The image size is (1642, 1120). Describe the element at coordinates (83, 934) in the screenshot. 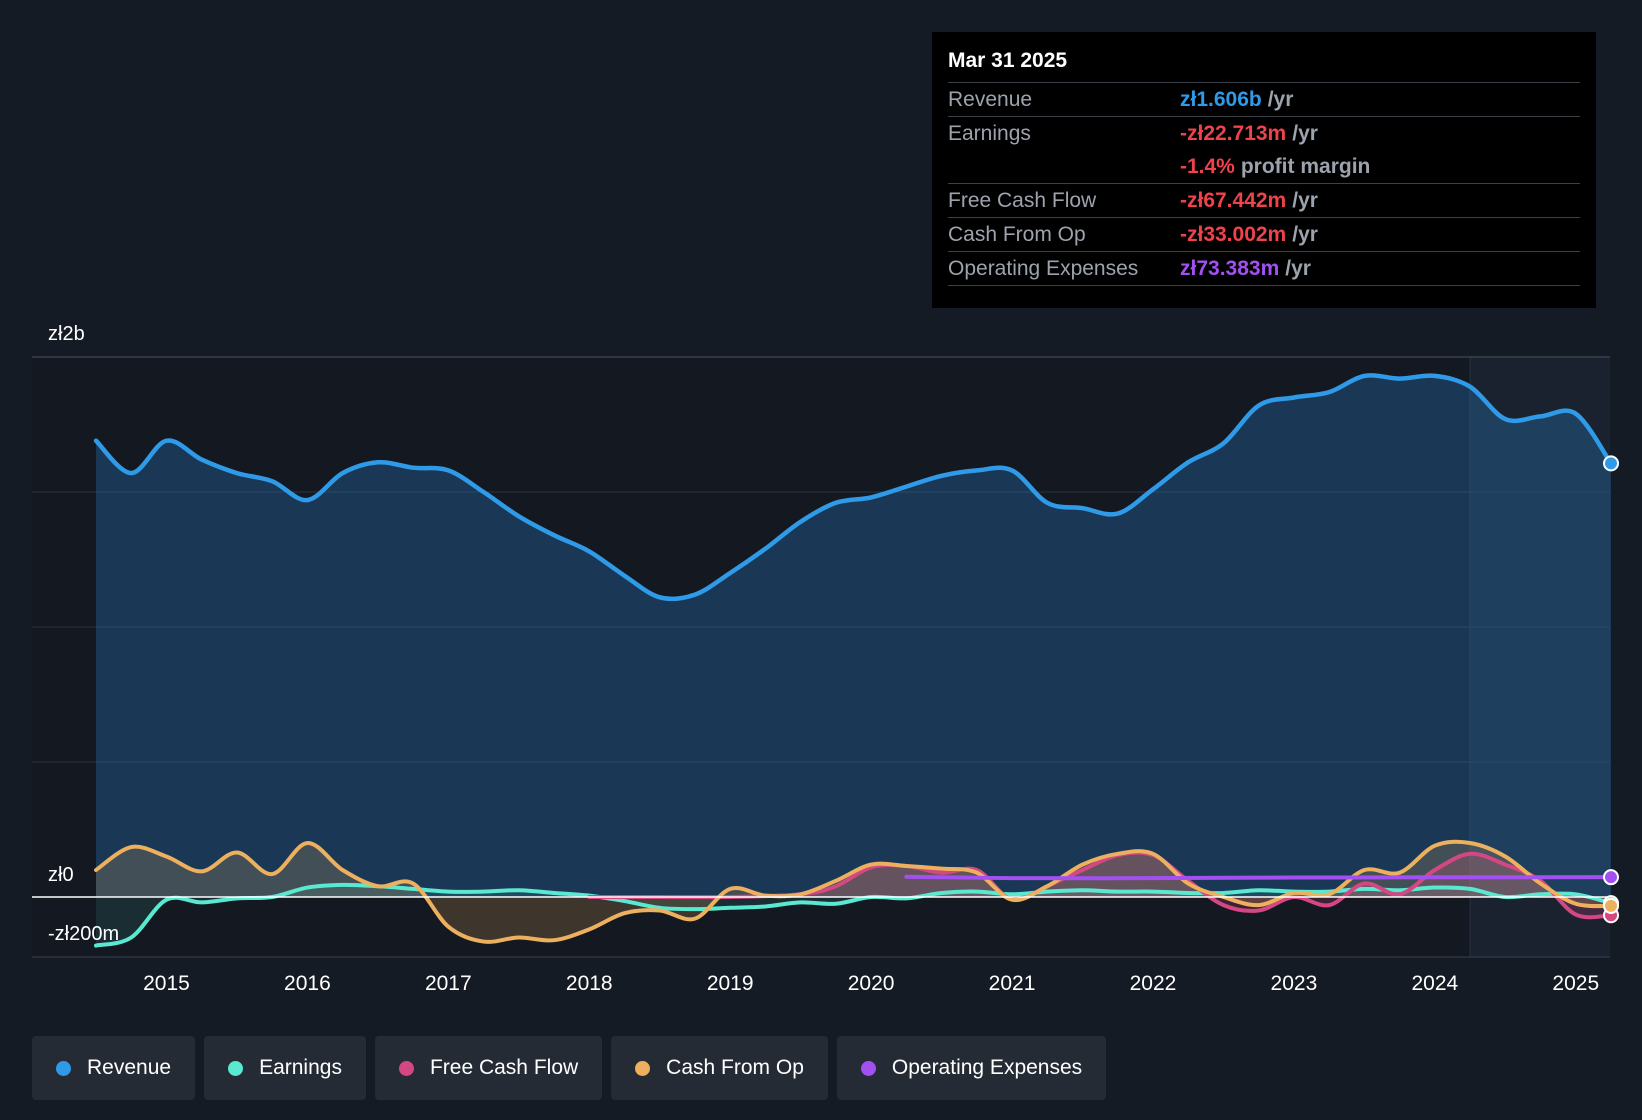

I see `y-tick-label: -zł200m` at that location.